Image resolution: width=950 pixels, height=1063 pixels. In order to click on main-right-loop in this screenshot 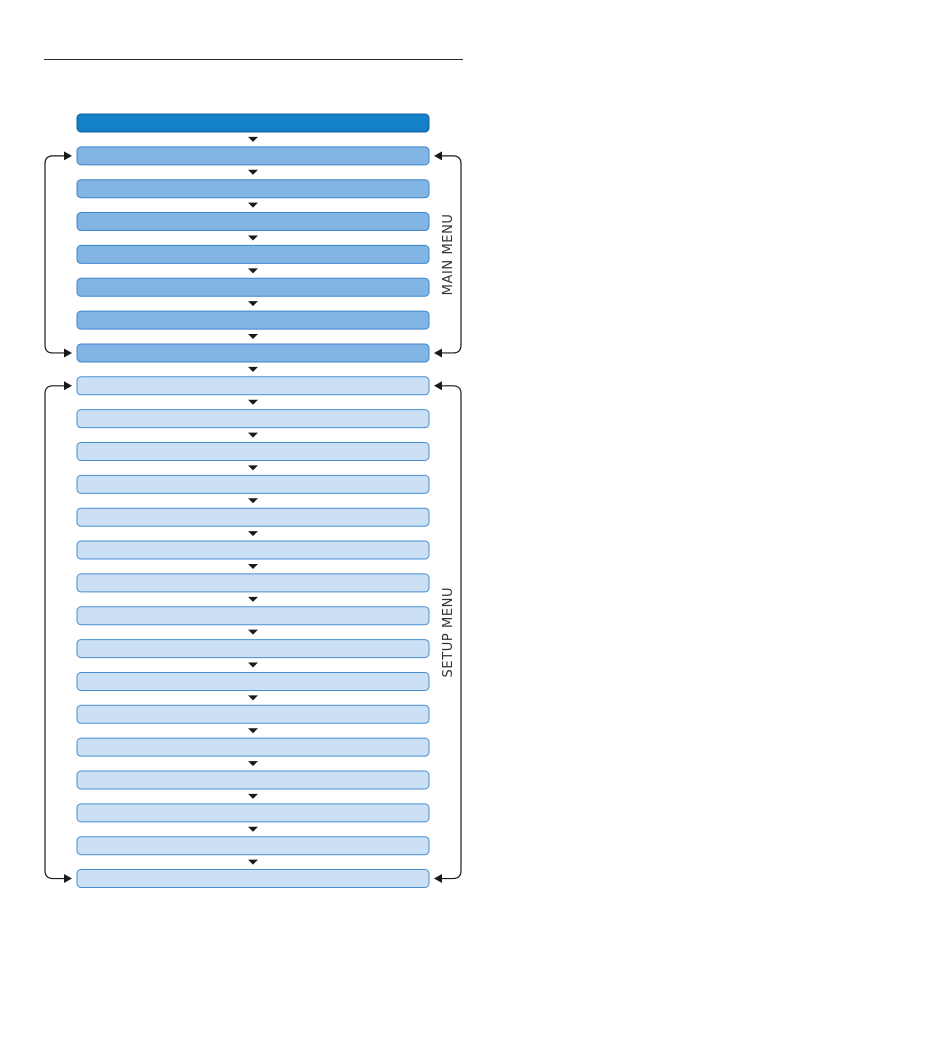, I will do `click(451, 254)`.